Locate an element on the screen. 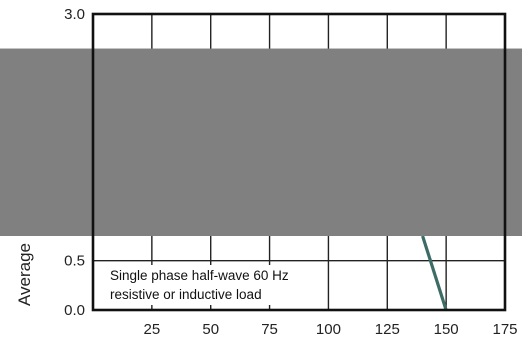 Image resolution: width=522 pixels, height=342 pixels. y-tick-label-0: 0.0 is located at coordinates (74, 310).